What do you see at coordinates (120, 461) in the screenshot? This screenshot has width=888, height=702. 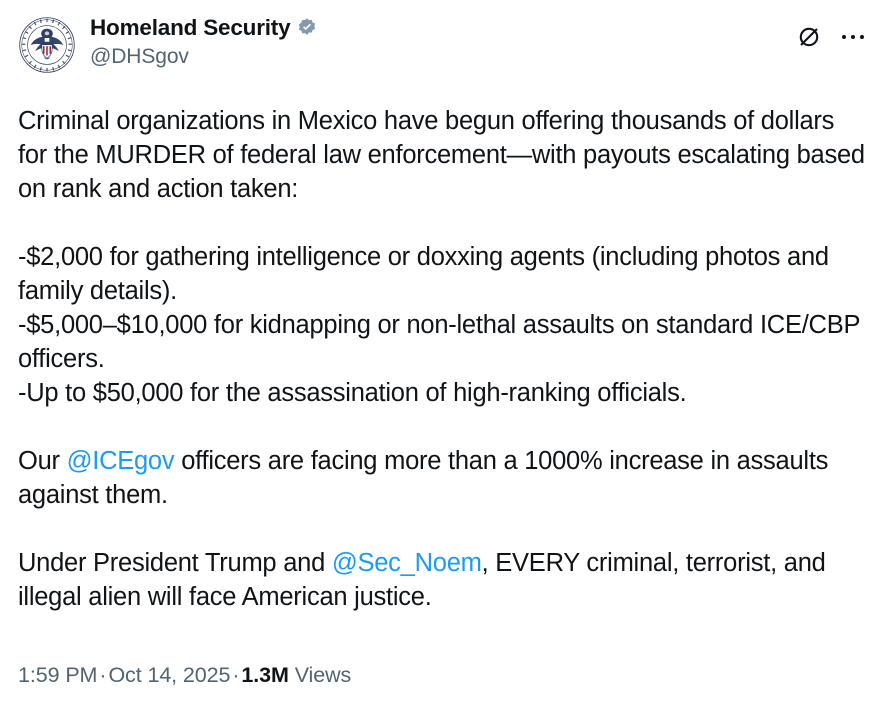 I see `mention-link: @ICEgov` at bounding box center [120, 461].